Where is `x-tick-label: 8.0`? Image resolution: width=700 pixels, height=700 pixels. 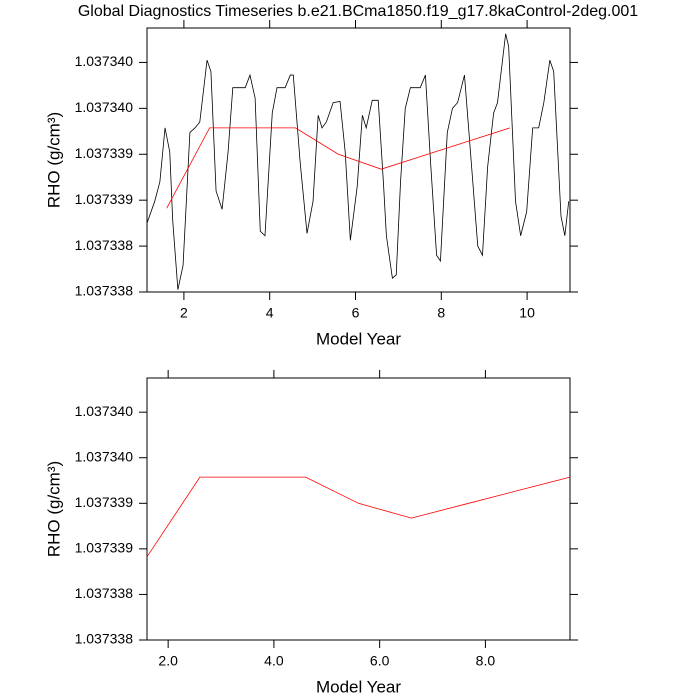
x-tick-label: 8.0 is located at coordinates (486, 661).